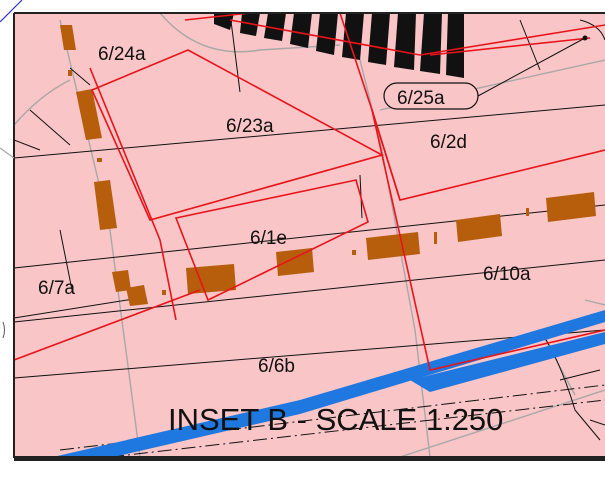 The height and width of the screenshot is (500, 605). What do you see at coordinates (339, 45) in the screenshot?
I see `hatched-block` at bounding box center [339, 45].